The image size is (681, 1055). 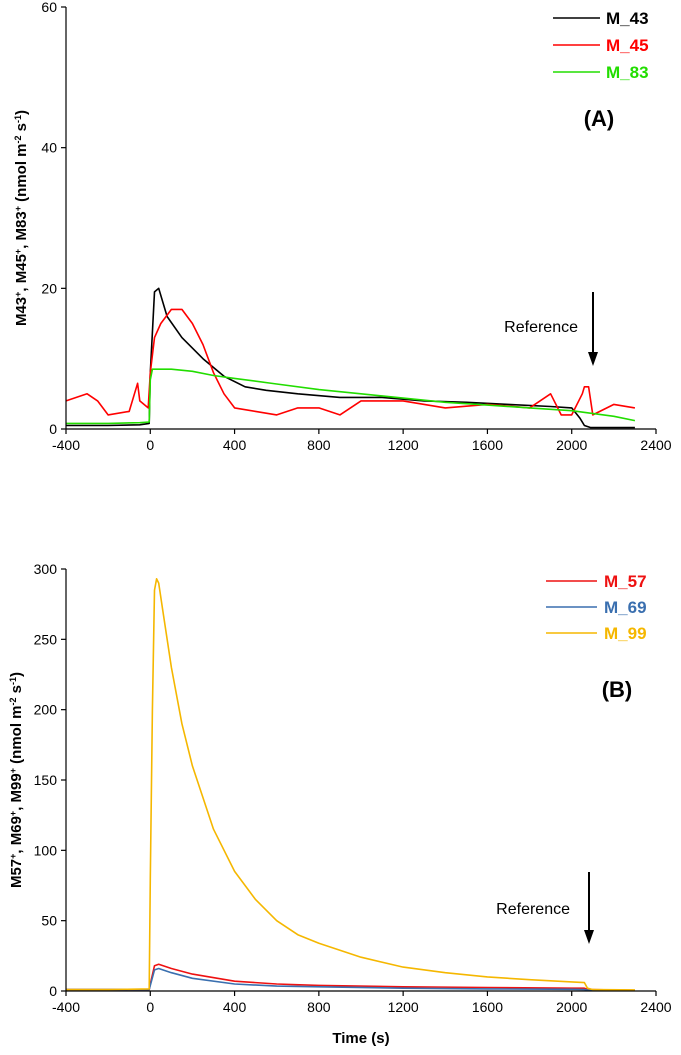 What do you see at coordinates (627, 18) in the screenshot?
I see `legend-a-label-1: M_43` at bounding box center [627, 18].